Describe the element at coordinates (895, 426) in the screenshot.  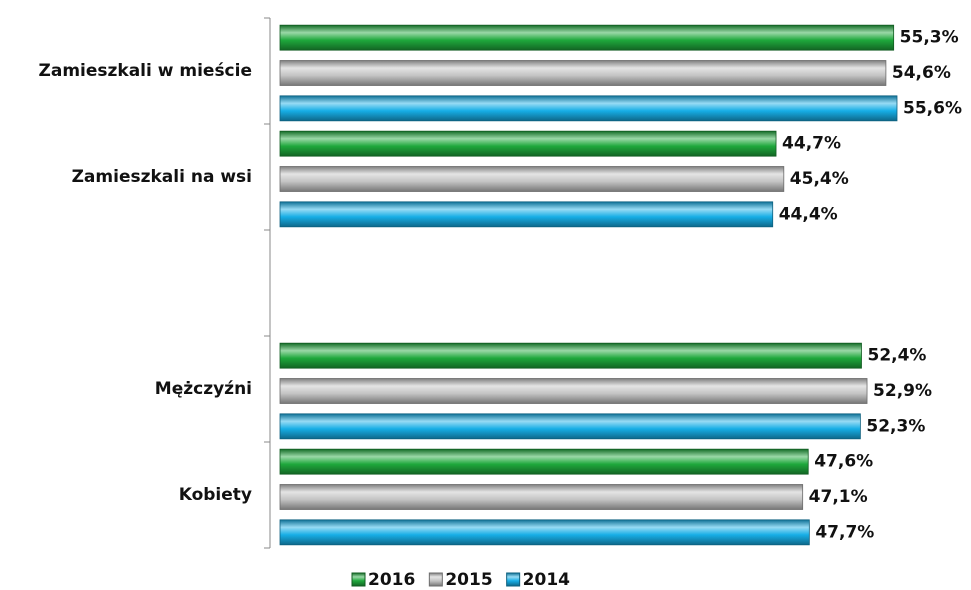
I see `value-label: 52,3%` at that location.